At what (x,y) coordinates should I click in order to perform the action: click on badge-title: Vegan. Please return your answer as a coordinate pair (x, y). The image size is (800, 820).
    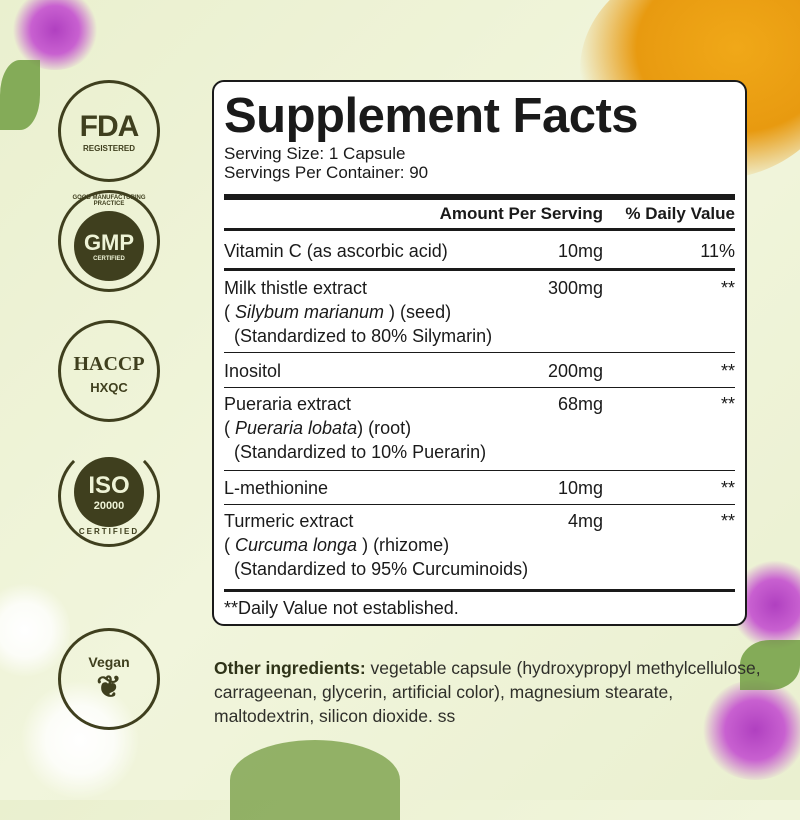
    Looking at the image, I should click on (109, 661).